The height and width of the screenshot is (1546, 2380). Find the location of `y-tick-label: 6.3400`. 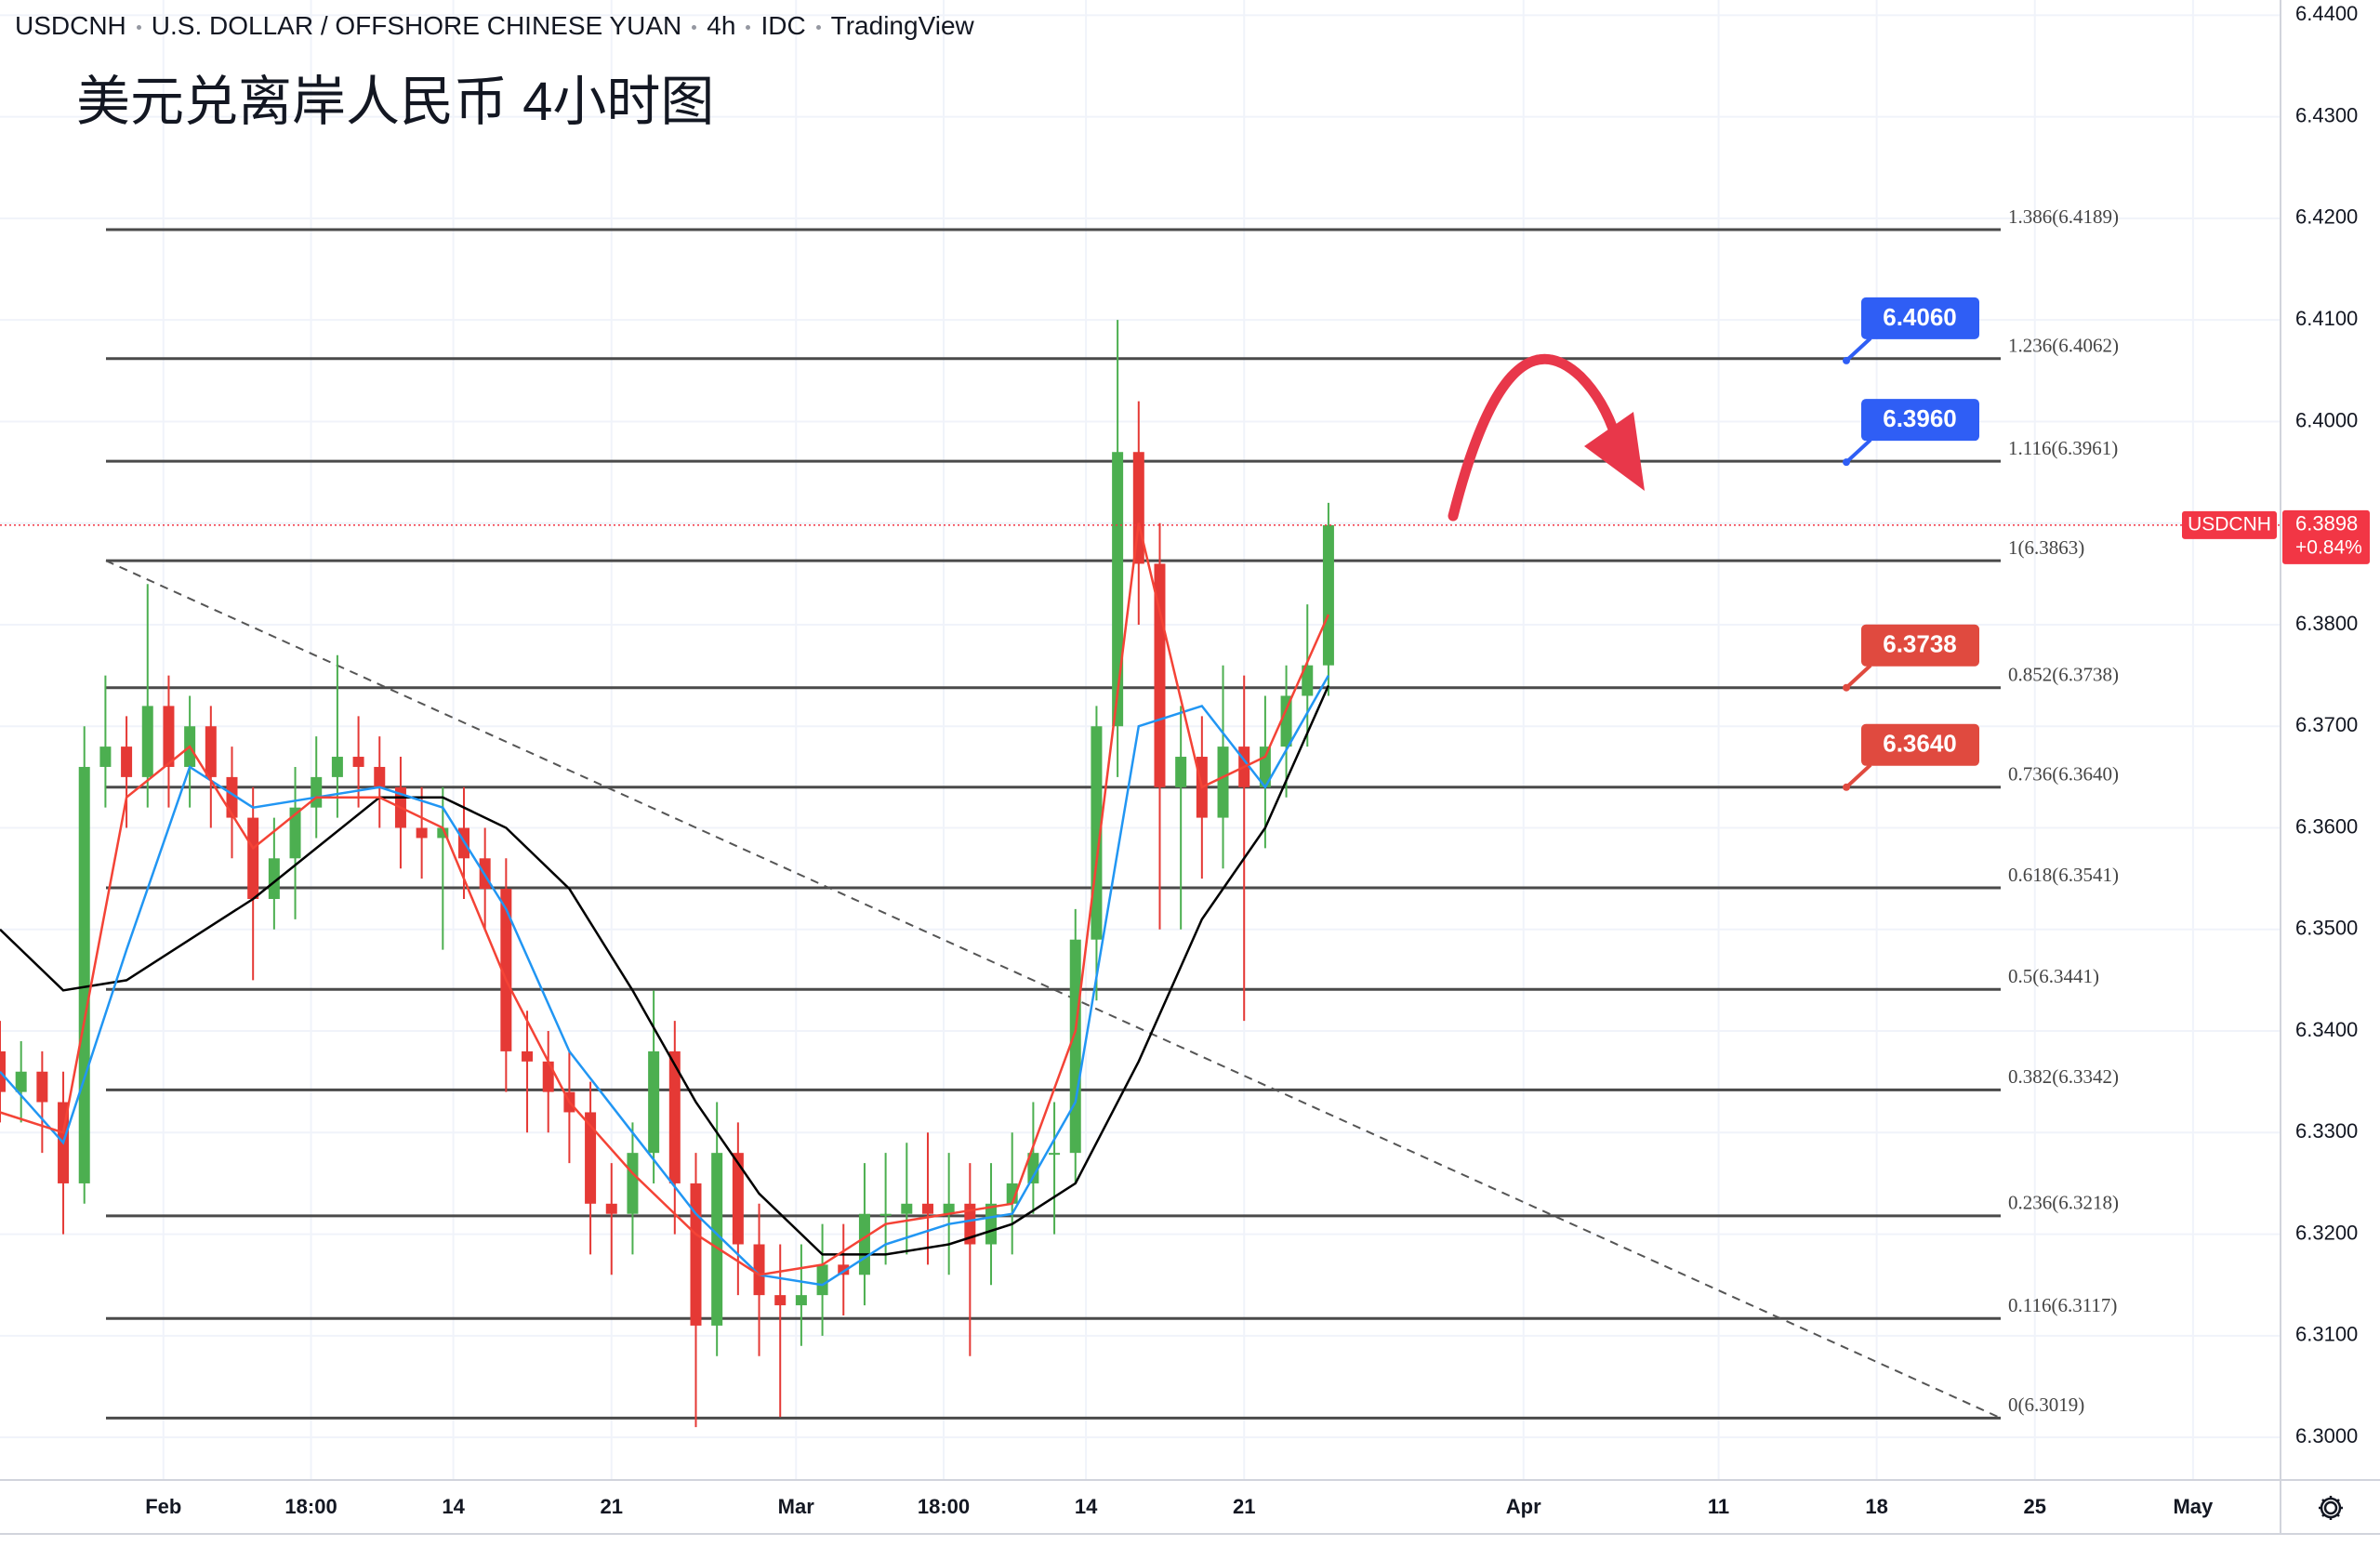

y-tick-label: 6.3400 is located at coordinates (2326, 1029).